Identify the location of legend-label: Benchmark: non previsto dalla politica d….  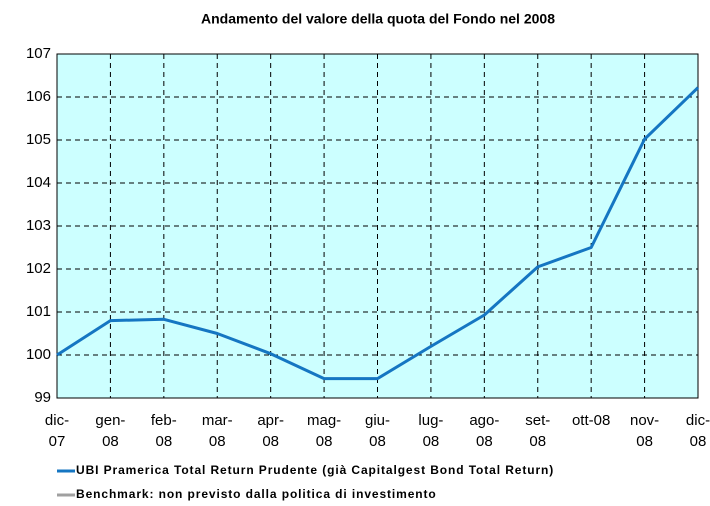
(256, 494).